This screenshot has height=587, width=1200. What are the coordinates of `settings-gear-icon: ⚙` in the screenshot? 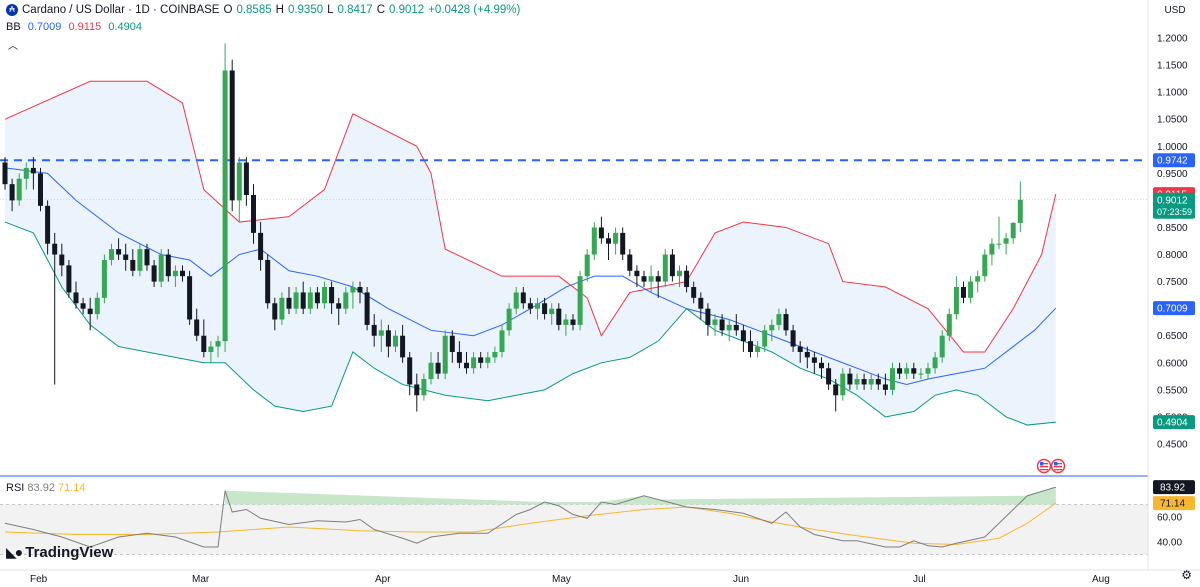 It's located at (1186, 575).